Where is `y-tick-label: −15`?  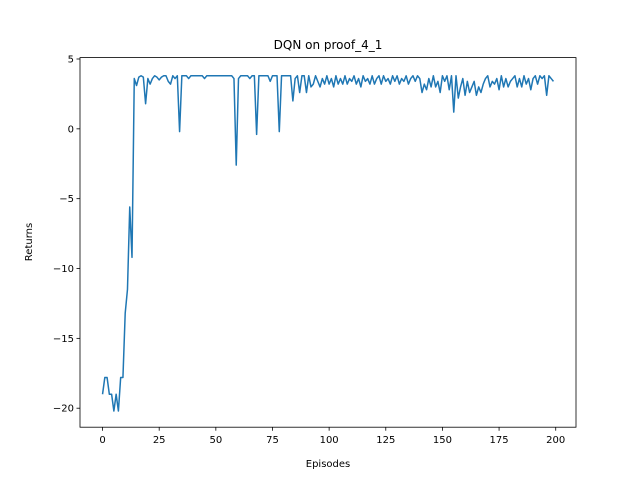
y-tick-label: −15 is located at coordinates (63, 339).